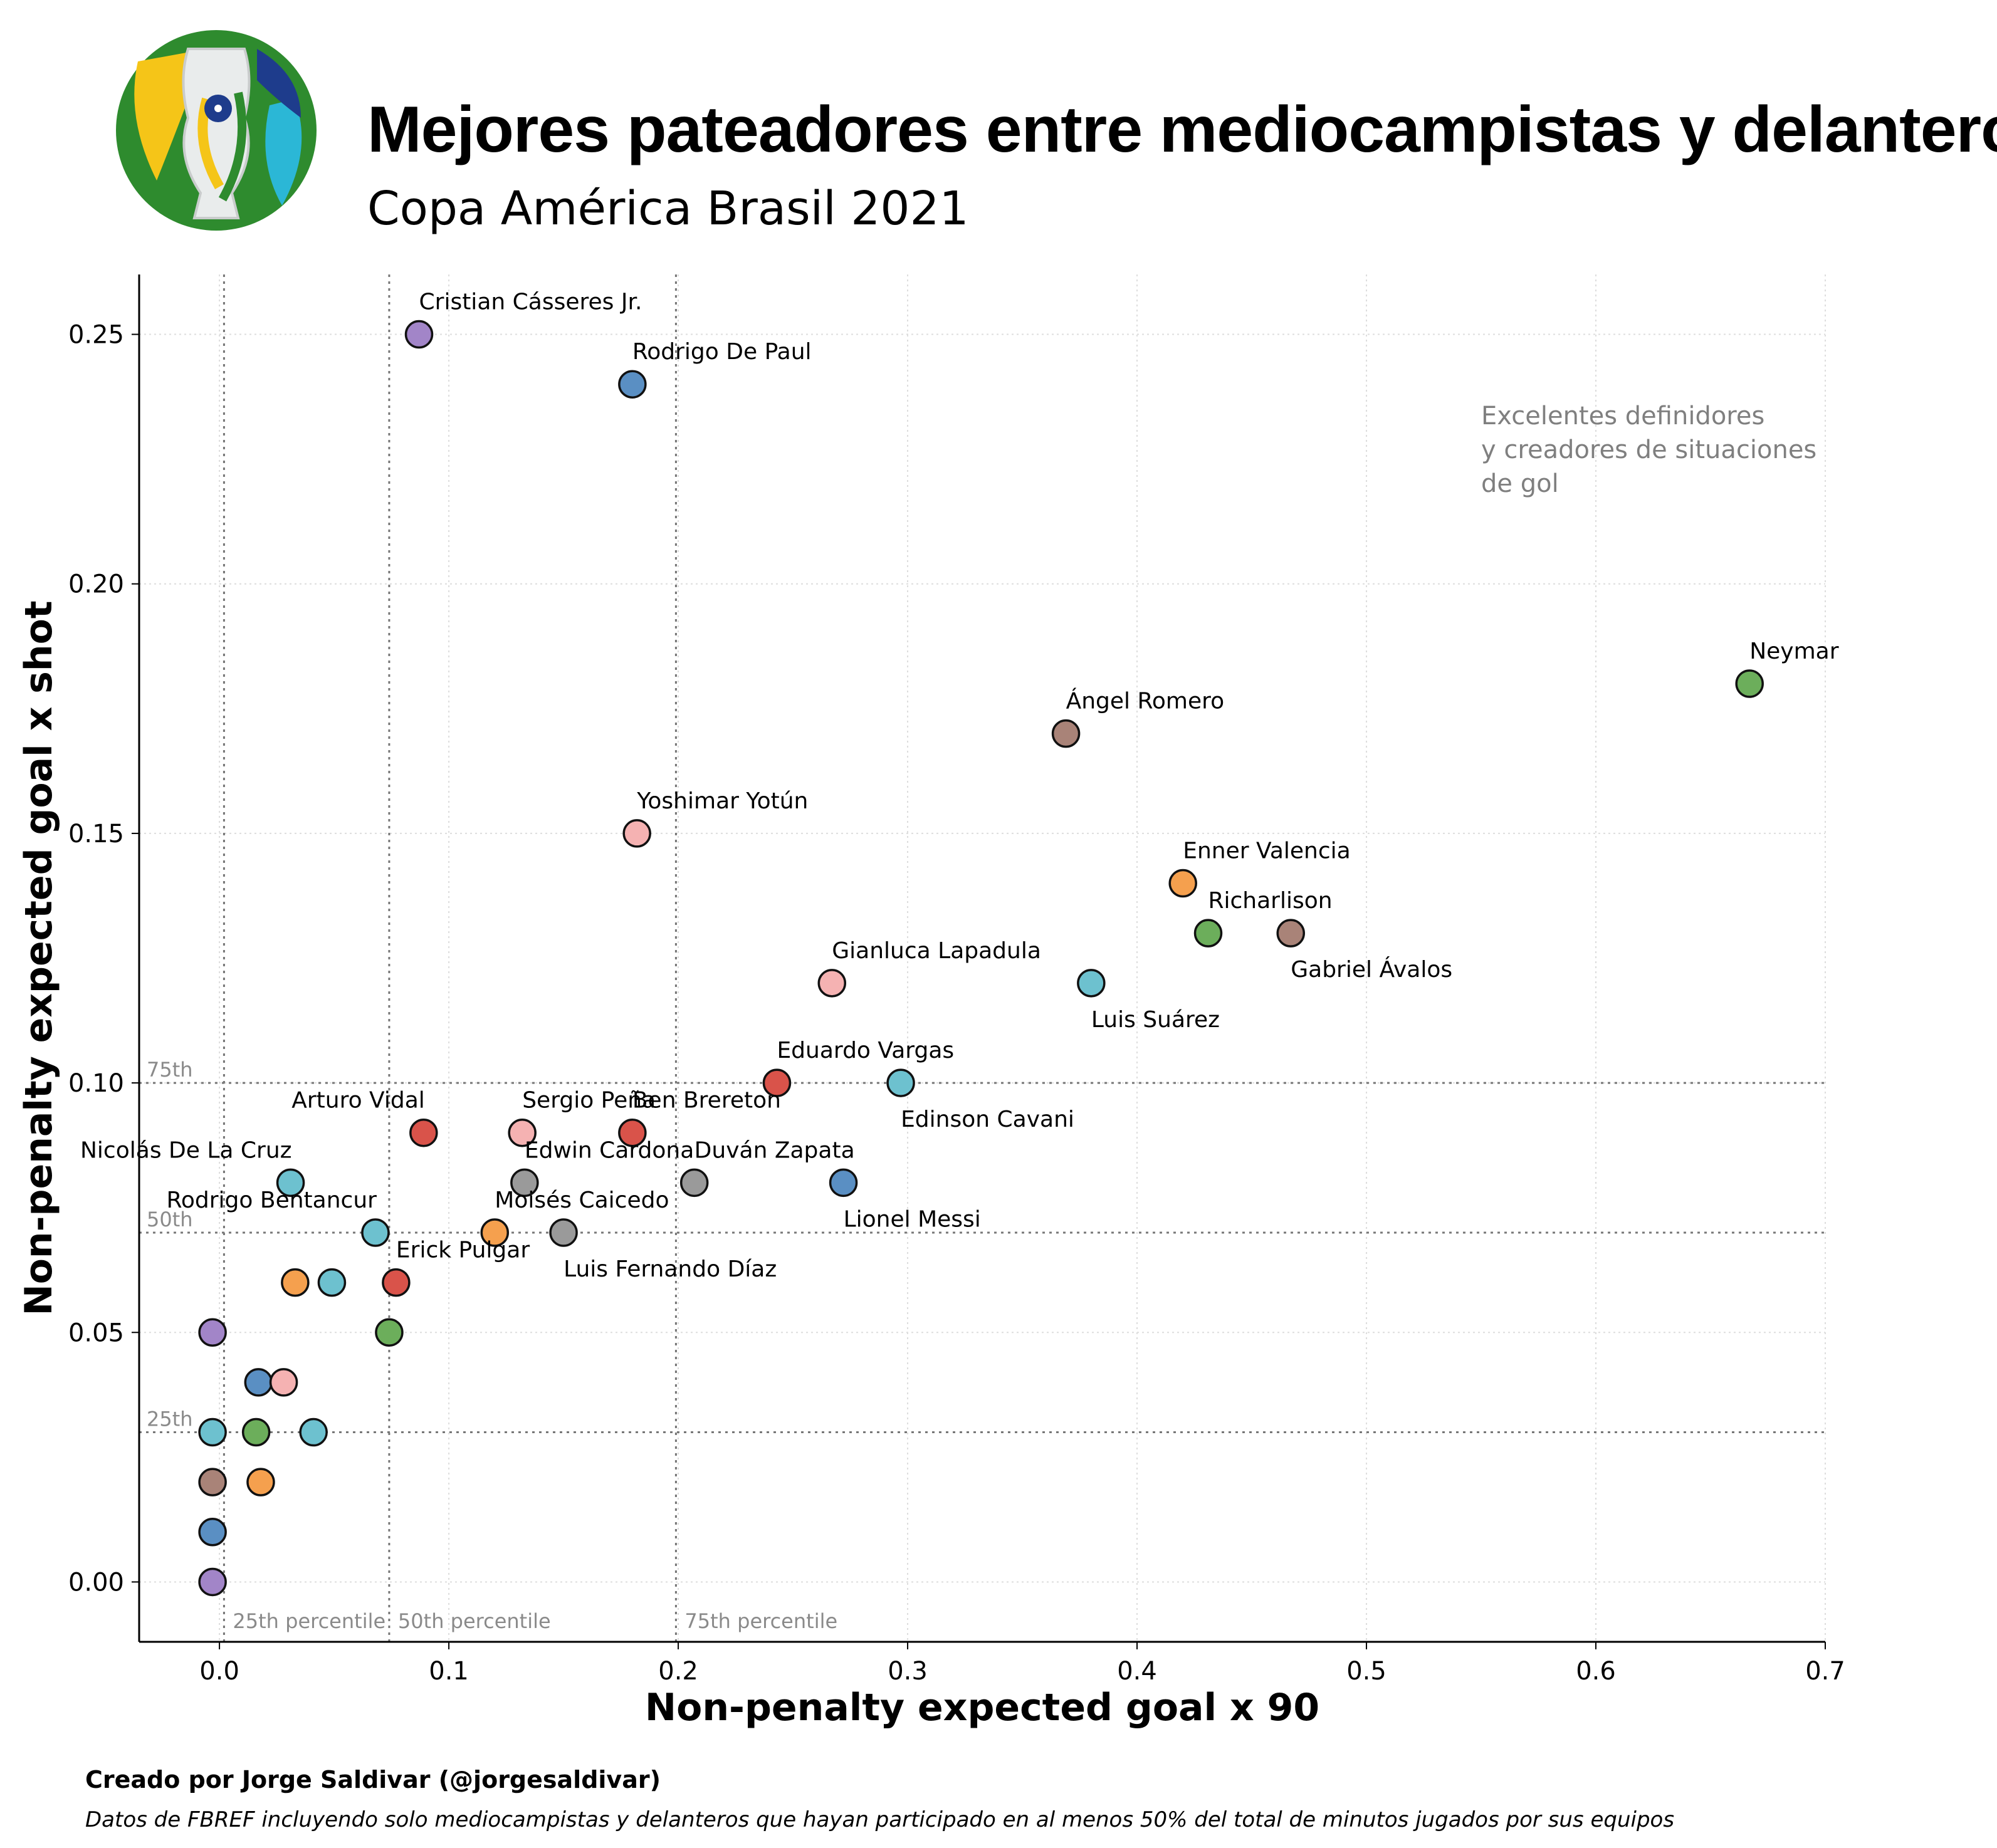 Image resolution: width=1997 pixels, height=1848 pixels. I want to click on point-label: Eduardo Vargas, so click(865, 1050).